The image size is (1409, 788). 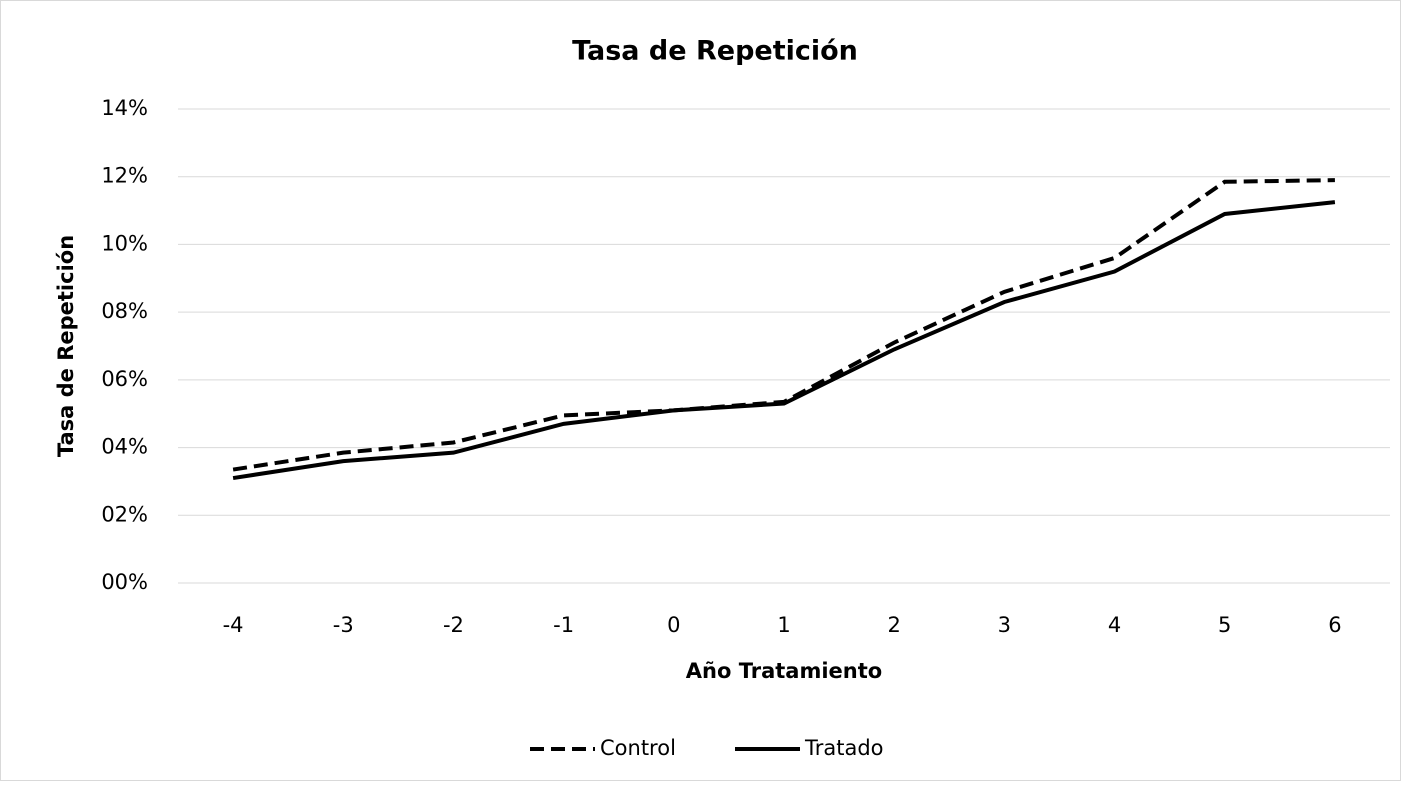 What do you see at coordinates (1114, 625) in the screenshot?
I see `x-tick-label: 4` at bounding box center [1114, 625].